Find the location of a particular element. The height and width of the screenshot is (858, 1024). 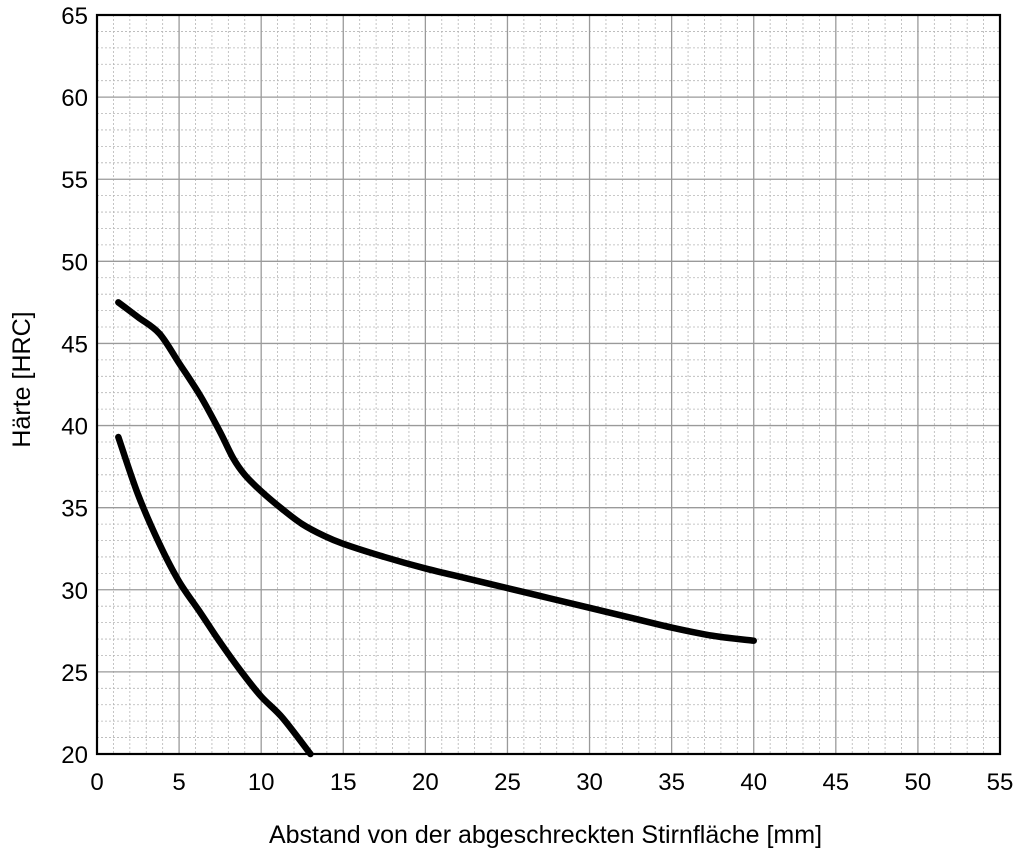

x-tick-label: 25 is located at coordinates (507, 782).